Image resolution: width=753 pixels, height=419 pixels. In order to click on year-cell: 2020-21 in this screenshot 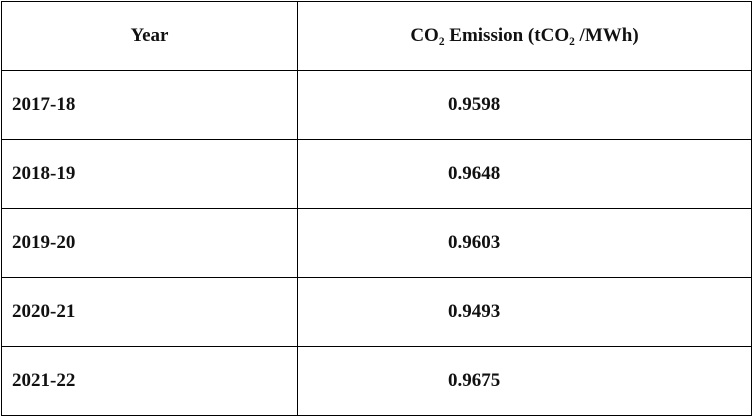, I will do `click(149, 312)`.